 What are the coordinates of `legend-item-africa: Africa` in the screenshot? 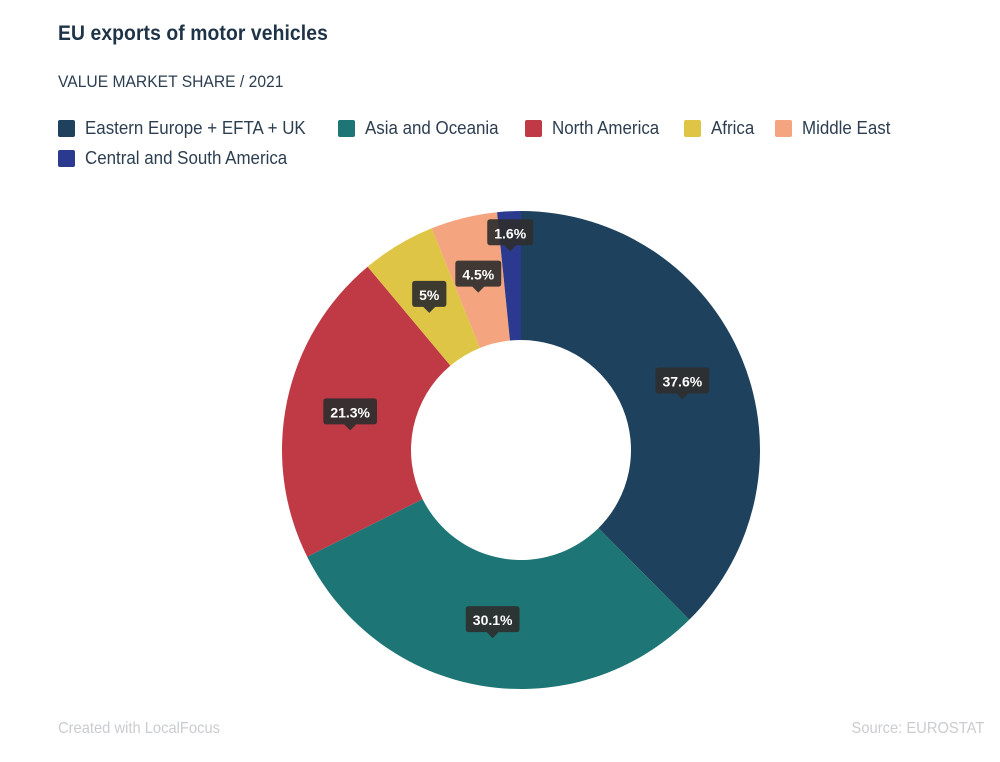 It's located at (720, 128).